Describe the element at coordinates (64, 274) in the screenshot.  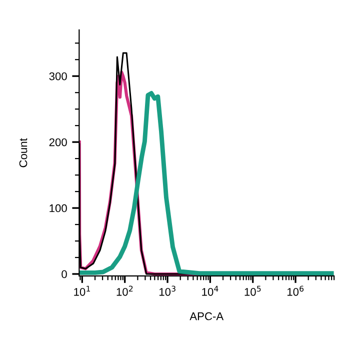
I see `y-tick-label: 0` at that location.